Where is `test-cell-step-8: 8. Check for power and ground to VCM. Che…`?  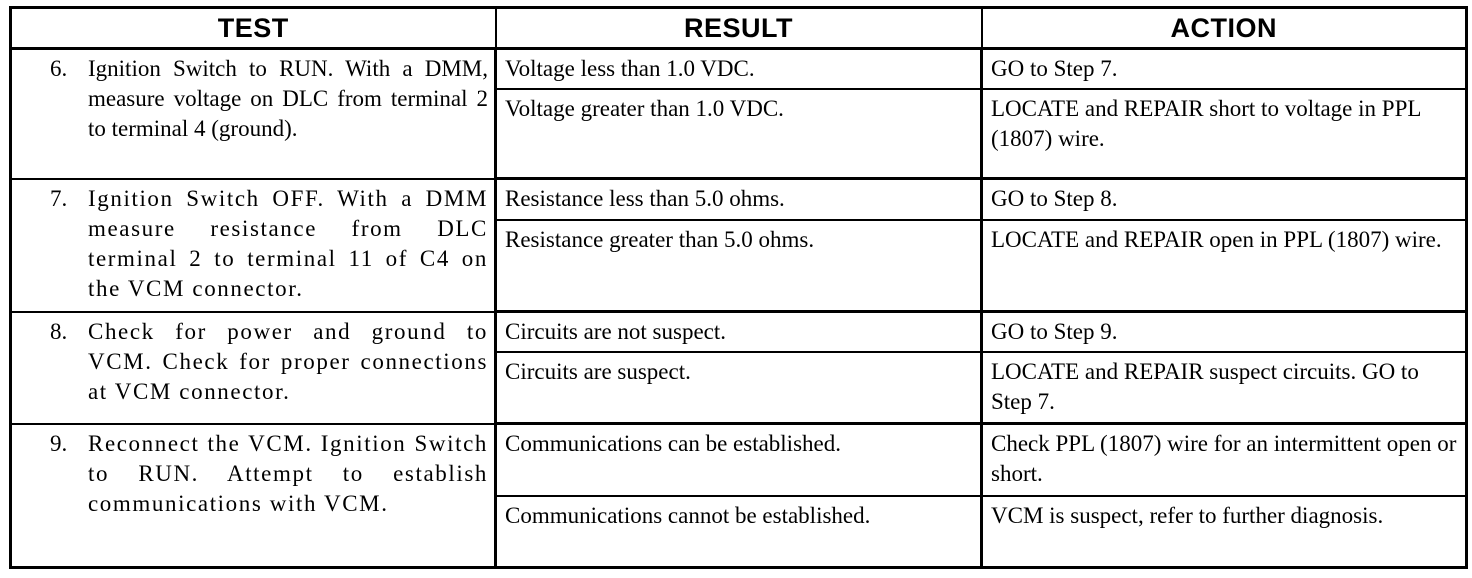
test-cell-step-8: 8. Check for power and ground to VCM. Che… is located at coordinates (253, 367).